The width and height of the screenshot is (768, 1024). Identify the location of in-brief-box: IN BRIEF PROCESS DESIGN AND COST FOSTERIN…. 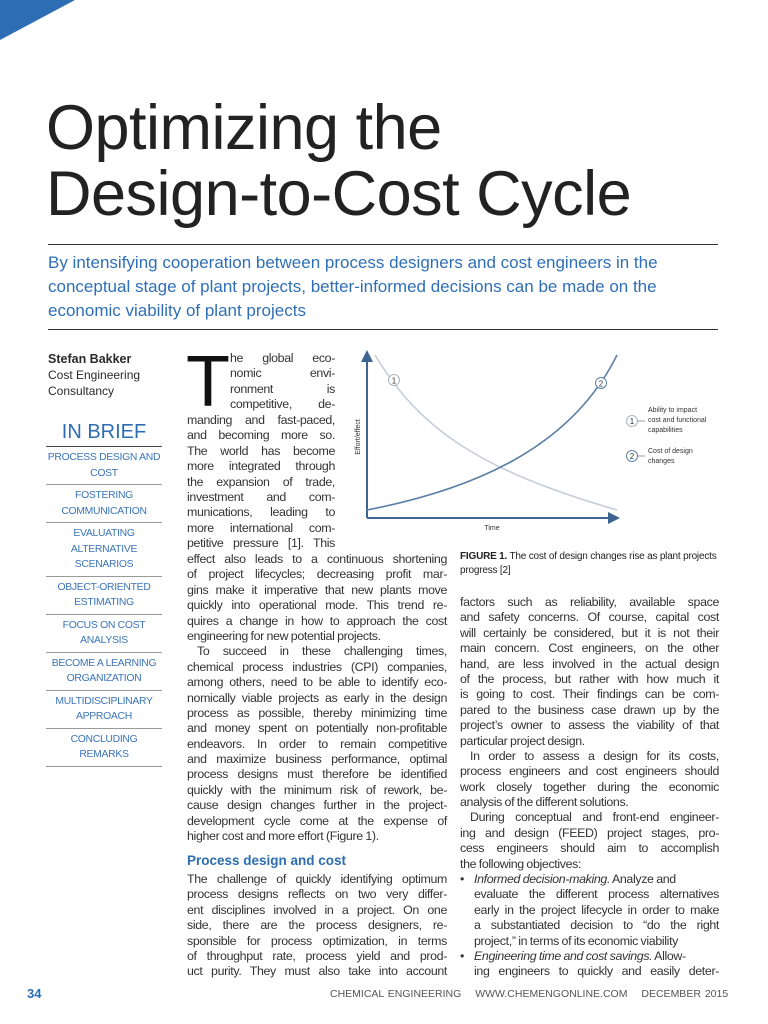
(104, 593).